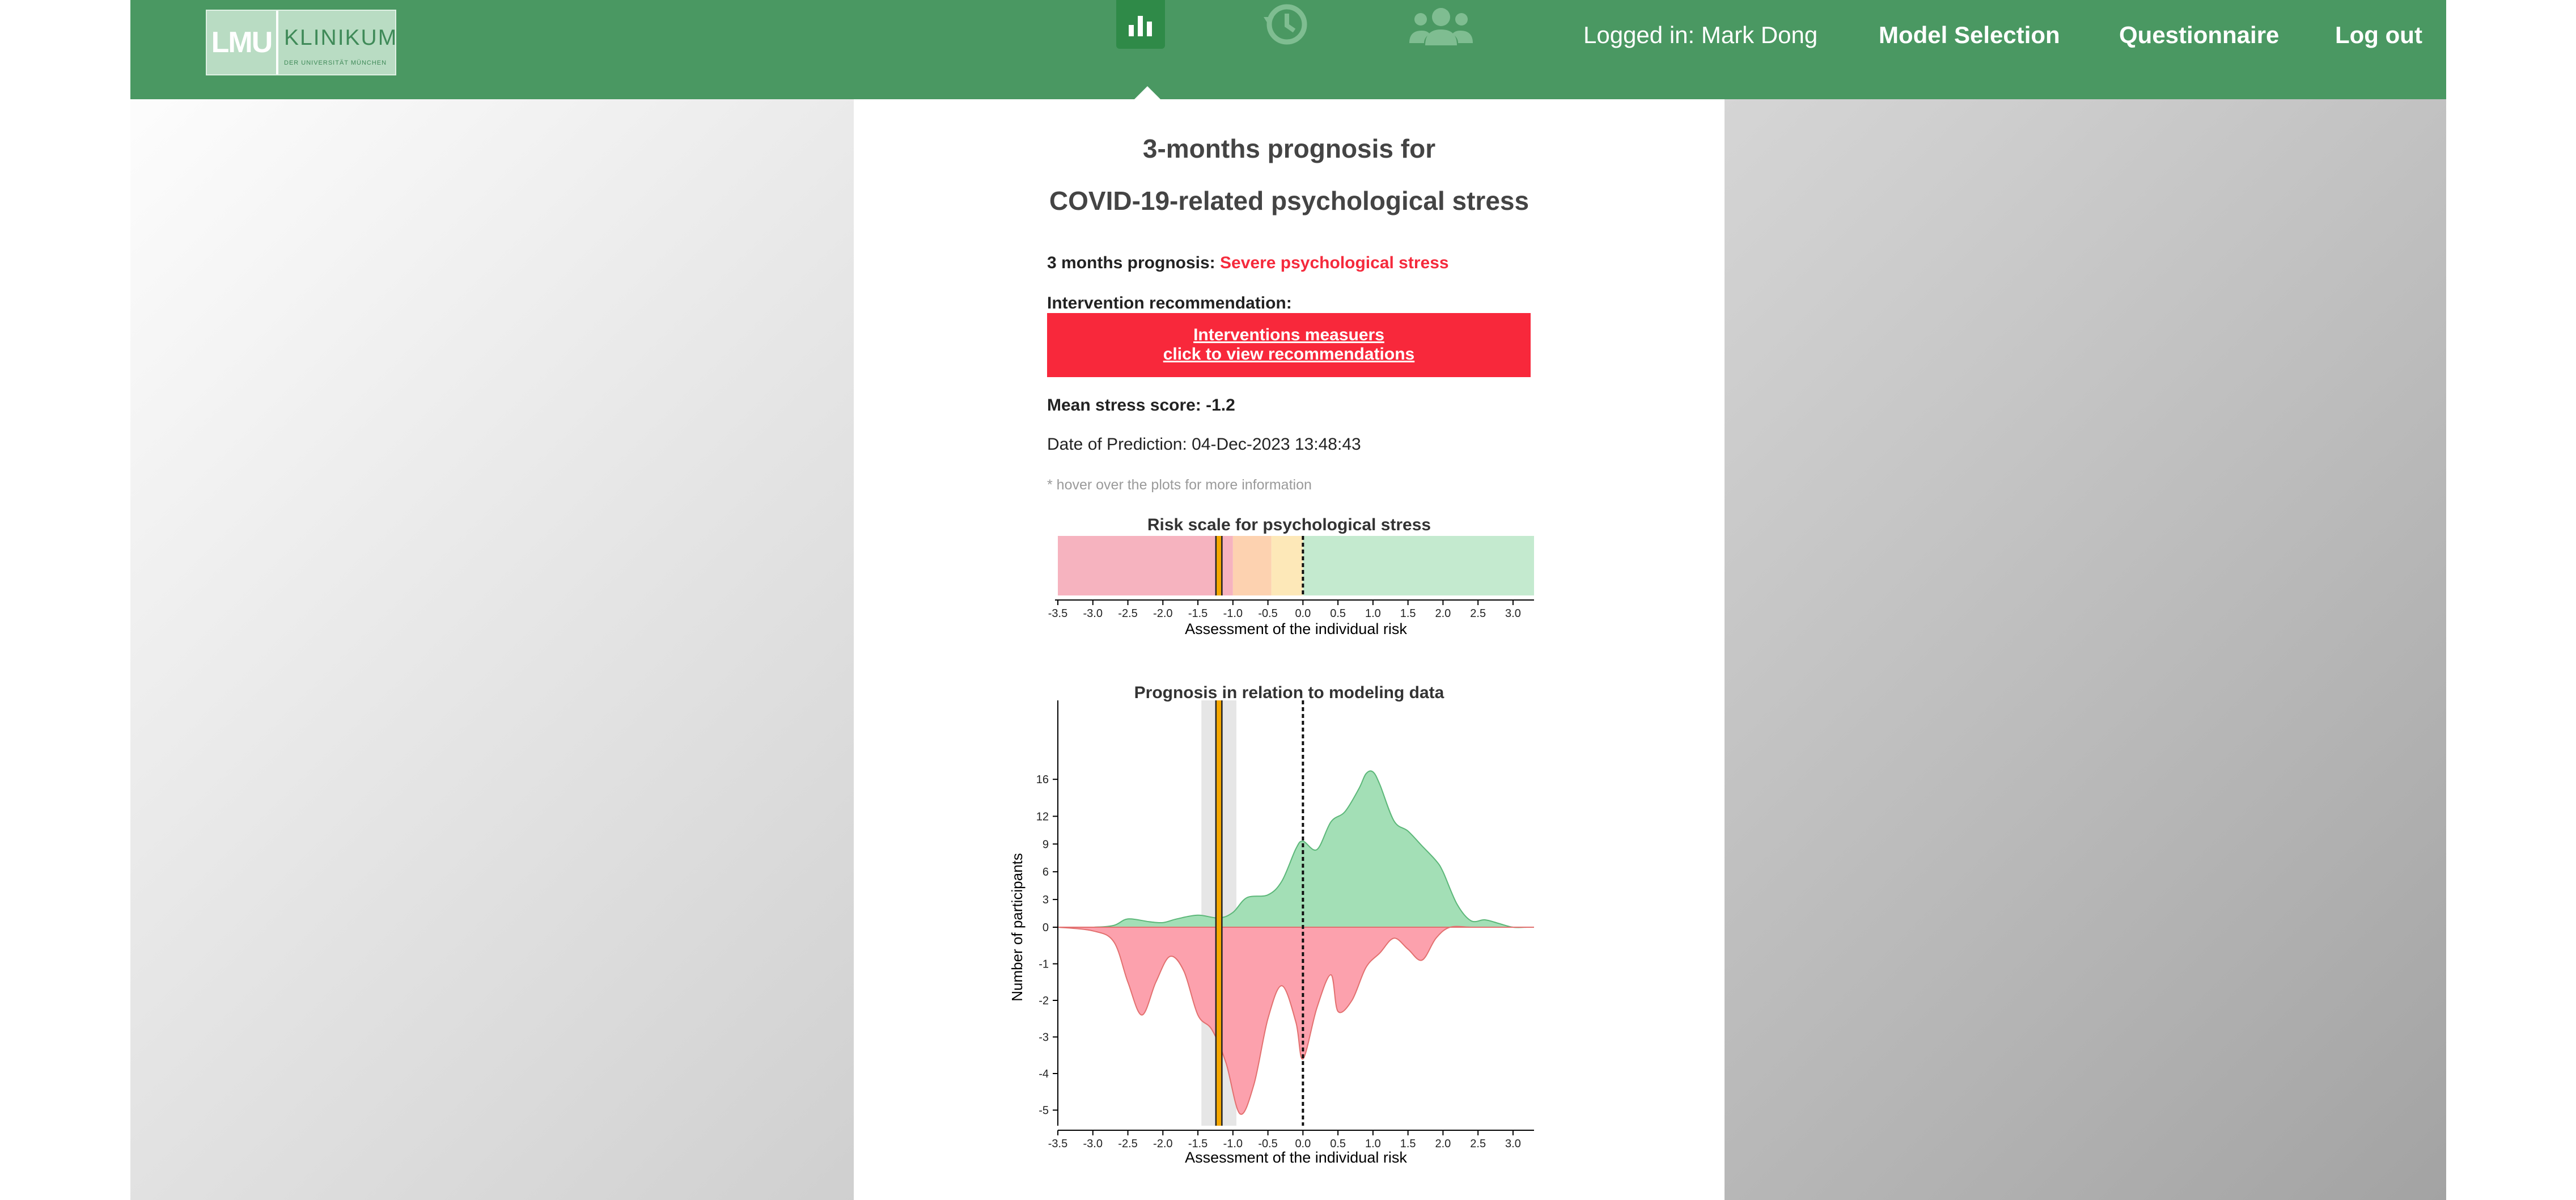 This screenshot has height=1200, width=2576. I want to click on prognosis-label: 3 months prognosis:, so click(1131, 262).